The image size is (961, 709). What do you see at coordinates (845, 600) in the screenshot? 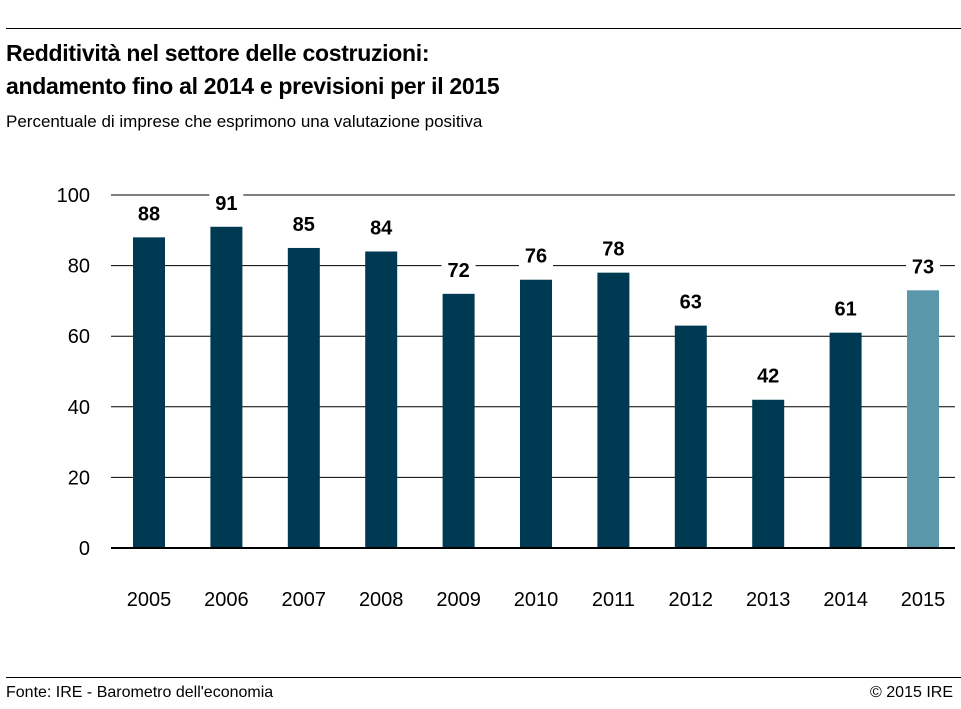
I see `x-tick-label: 2014` at bounding box center [845, 600].